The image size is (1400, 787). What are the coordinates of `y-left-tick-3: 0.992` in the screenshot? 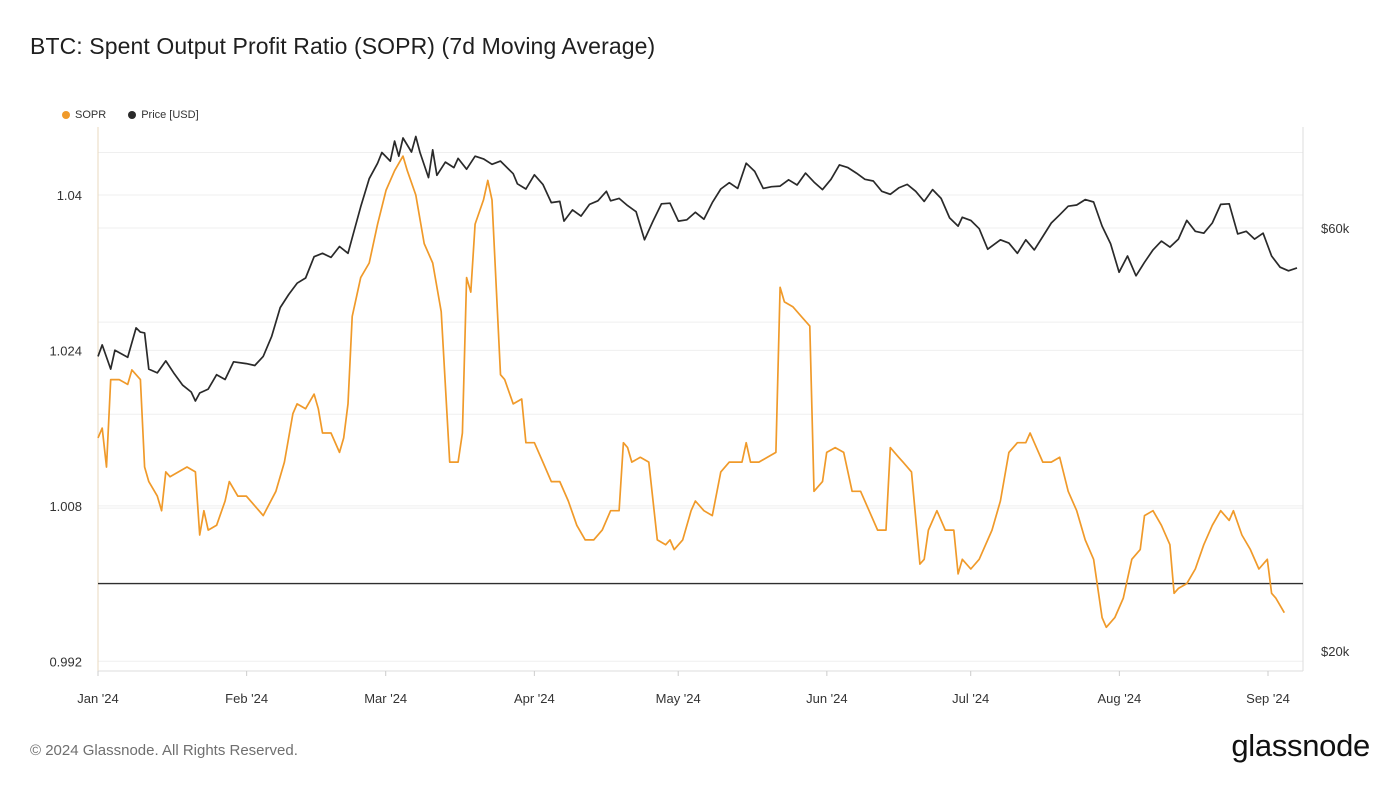 It's located at (65, 661).